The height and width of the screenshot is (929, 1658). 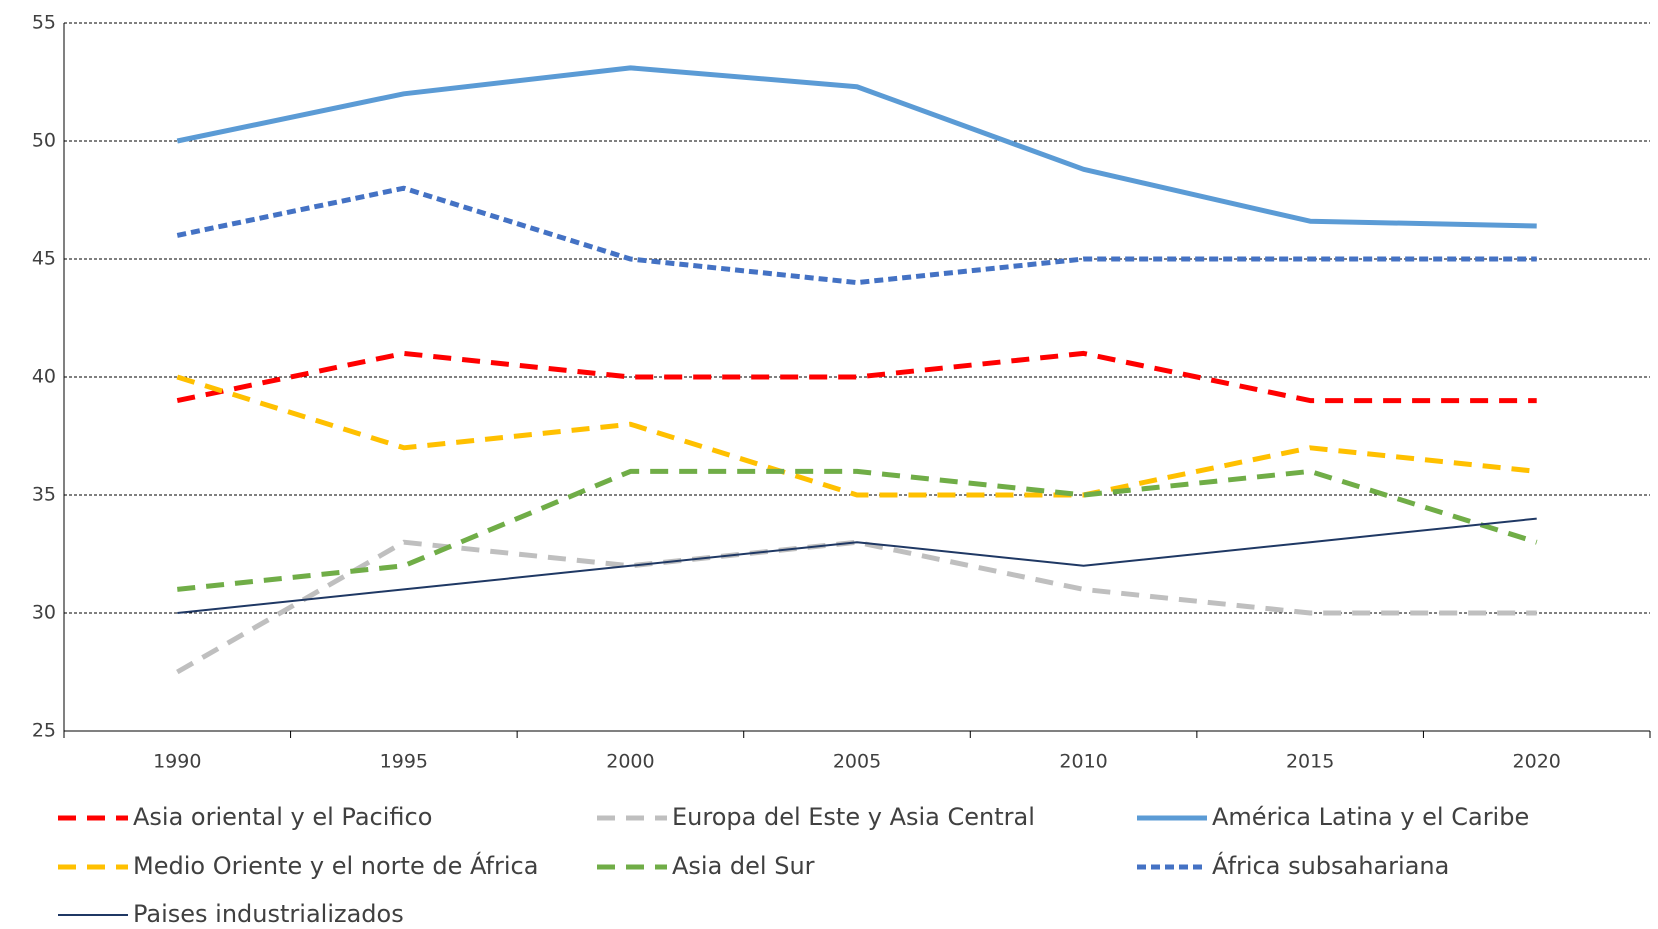 What do you see at coordinates (1370, 817) in the screenshot?
I see `legend-label: América Latina y el Caribe` at bounding box center [1370, 817].